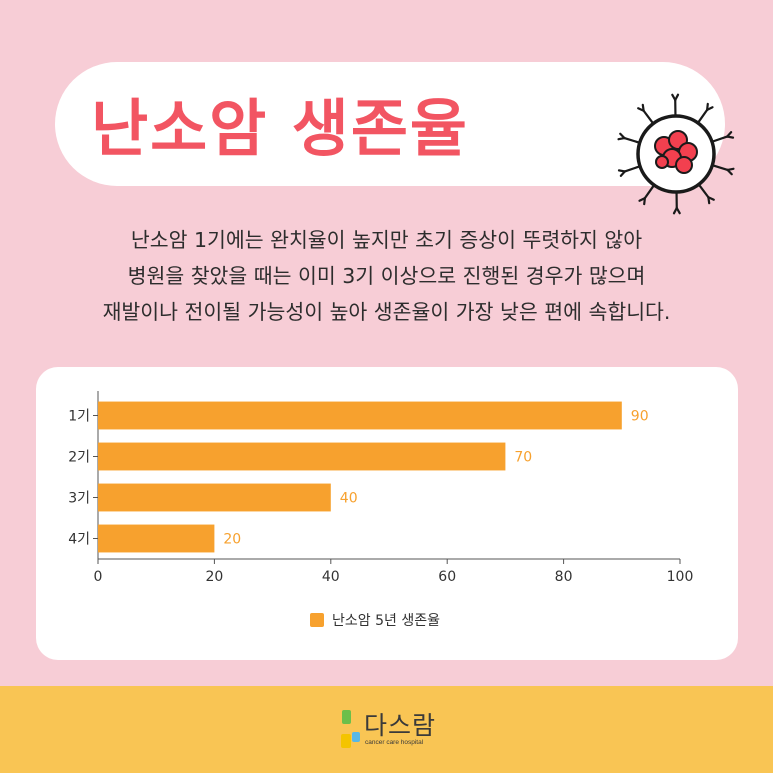  Describe the element at coordinates (79, 499) in the screenshot. I see `category-label-3: 3기` at that location.